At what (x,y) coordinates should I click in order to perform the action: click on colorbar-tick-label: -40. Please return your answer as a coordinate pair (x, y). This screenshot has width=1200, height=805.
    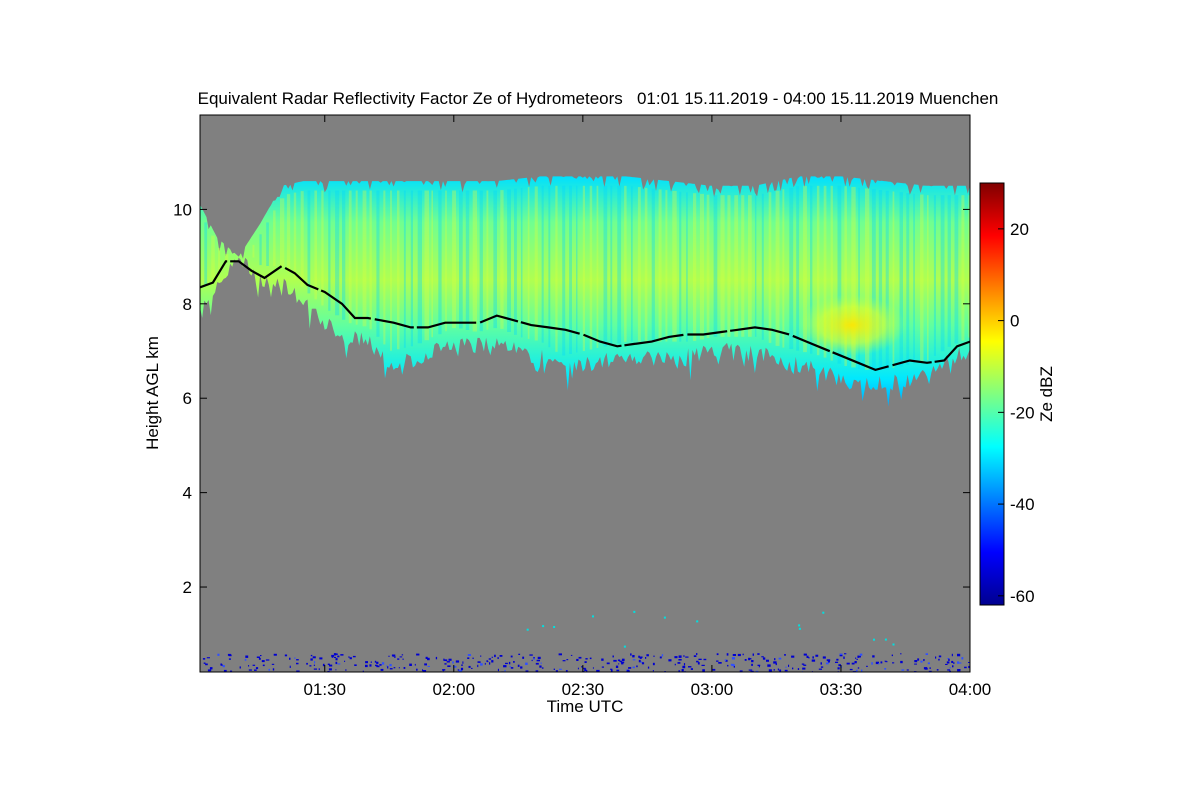
    Looking at the image, I should click on (1022, 504).